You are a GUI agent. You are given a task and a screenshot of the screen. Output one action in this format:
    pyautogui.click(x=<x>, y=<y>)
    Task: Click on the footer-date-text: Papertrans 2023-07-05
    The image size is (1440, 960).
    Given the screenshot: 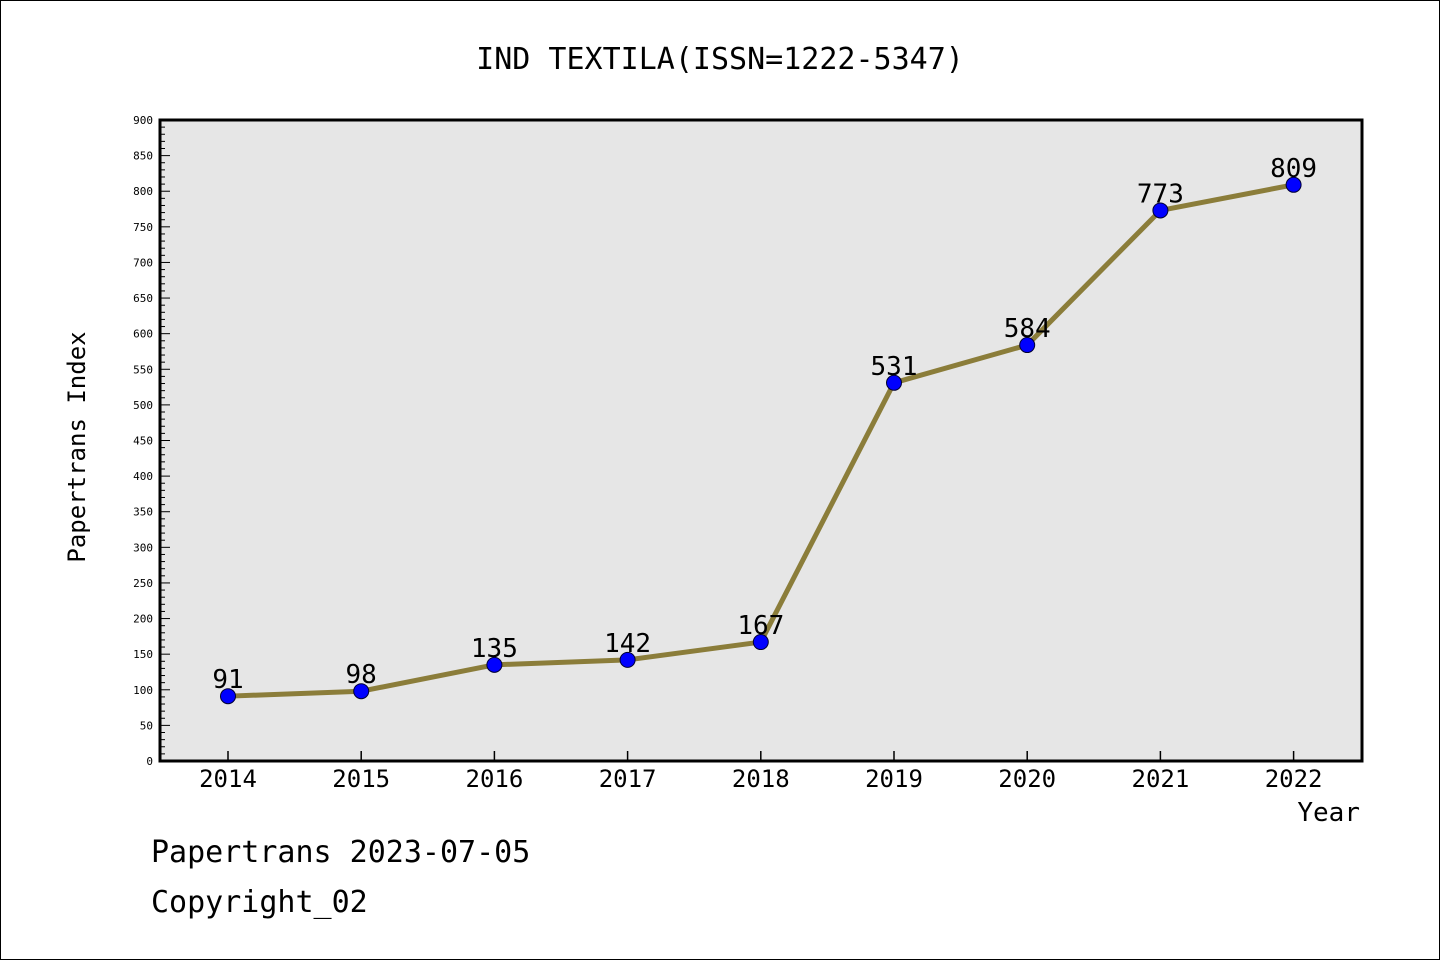 What is the action you would take?
    pyautogui.click(x=341, y=852)
    